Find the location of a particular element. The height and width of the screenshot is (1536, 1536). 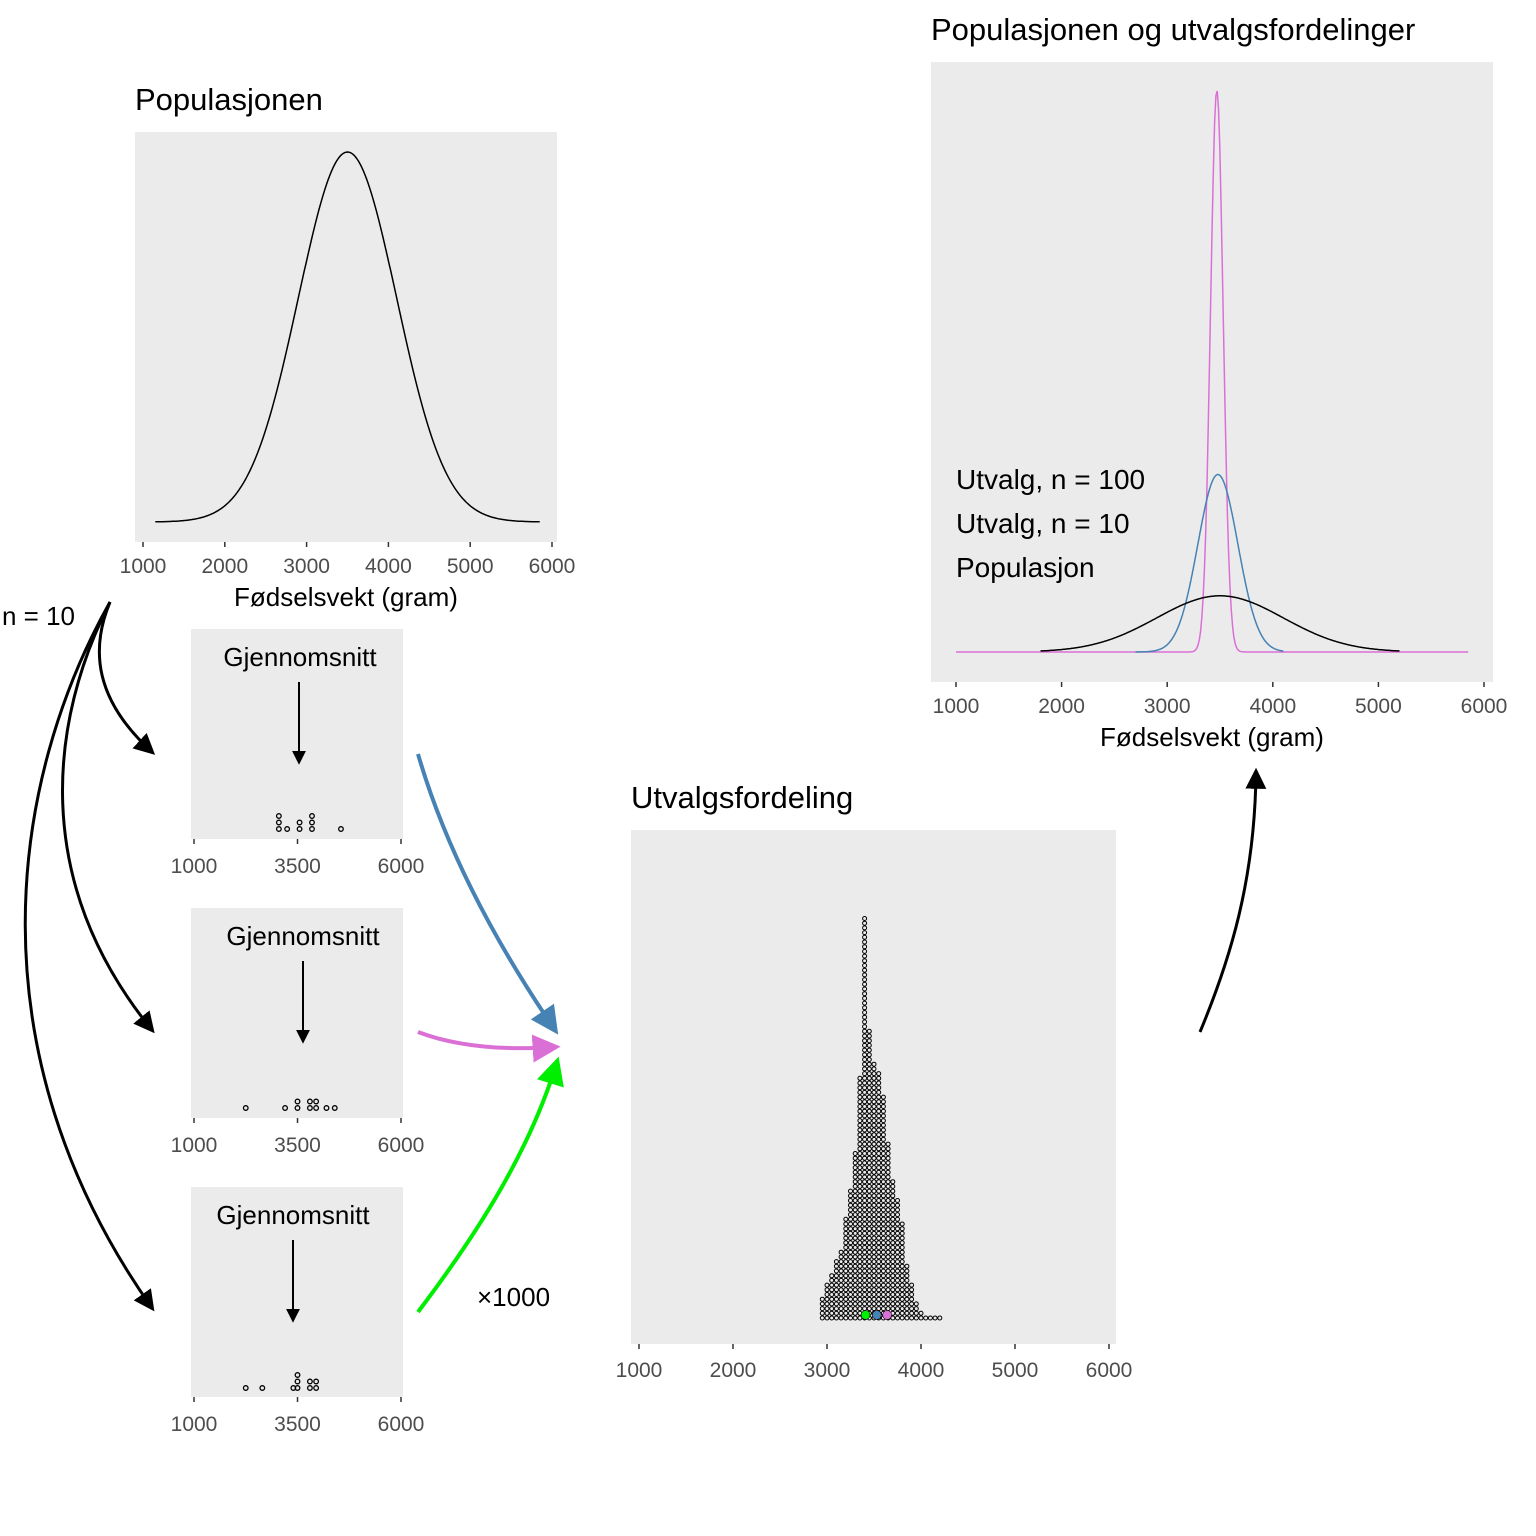

population-tick-label: 6000 is located at coordinates (552, 566).